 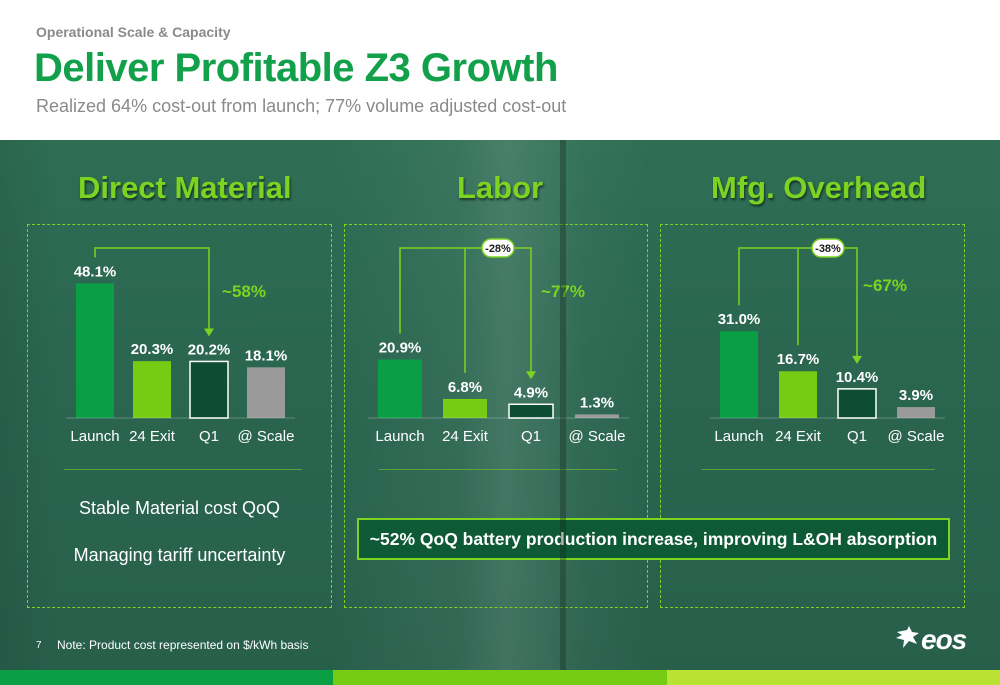 I want to click on page-number: 7, so click(x=39, y=645).